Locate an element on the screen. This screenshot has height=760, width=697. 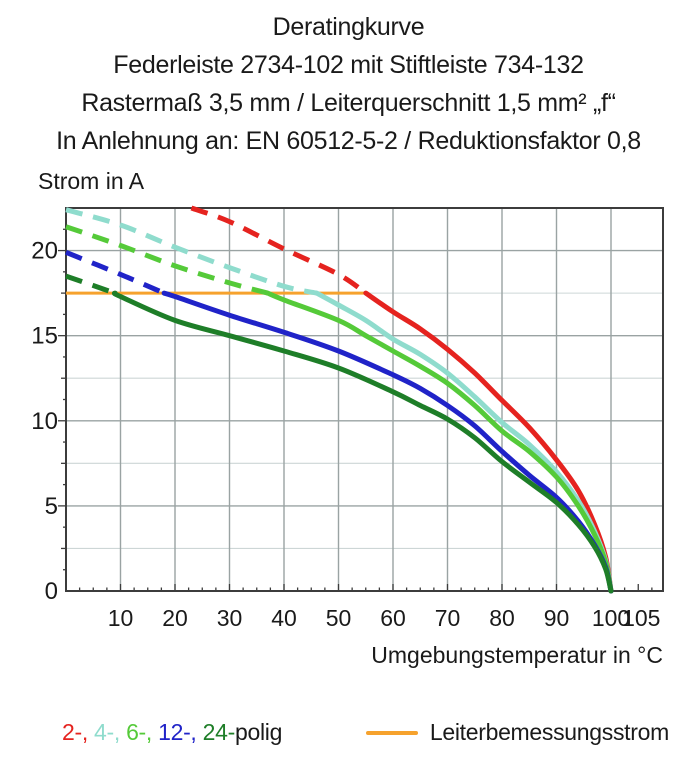
title-line-1: Deratingkurve is located at coordinates (348, 27).